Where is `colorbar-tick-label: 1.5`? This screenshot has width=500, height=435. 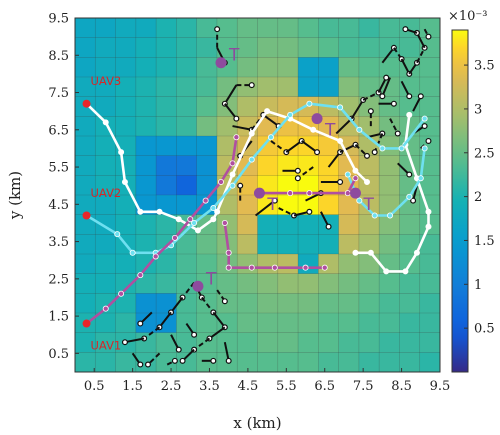
colorbar-tick-label: 1.5 is located at coordinates (484, 241).